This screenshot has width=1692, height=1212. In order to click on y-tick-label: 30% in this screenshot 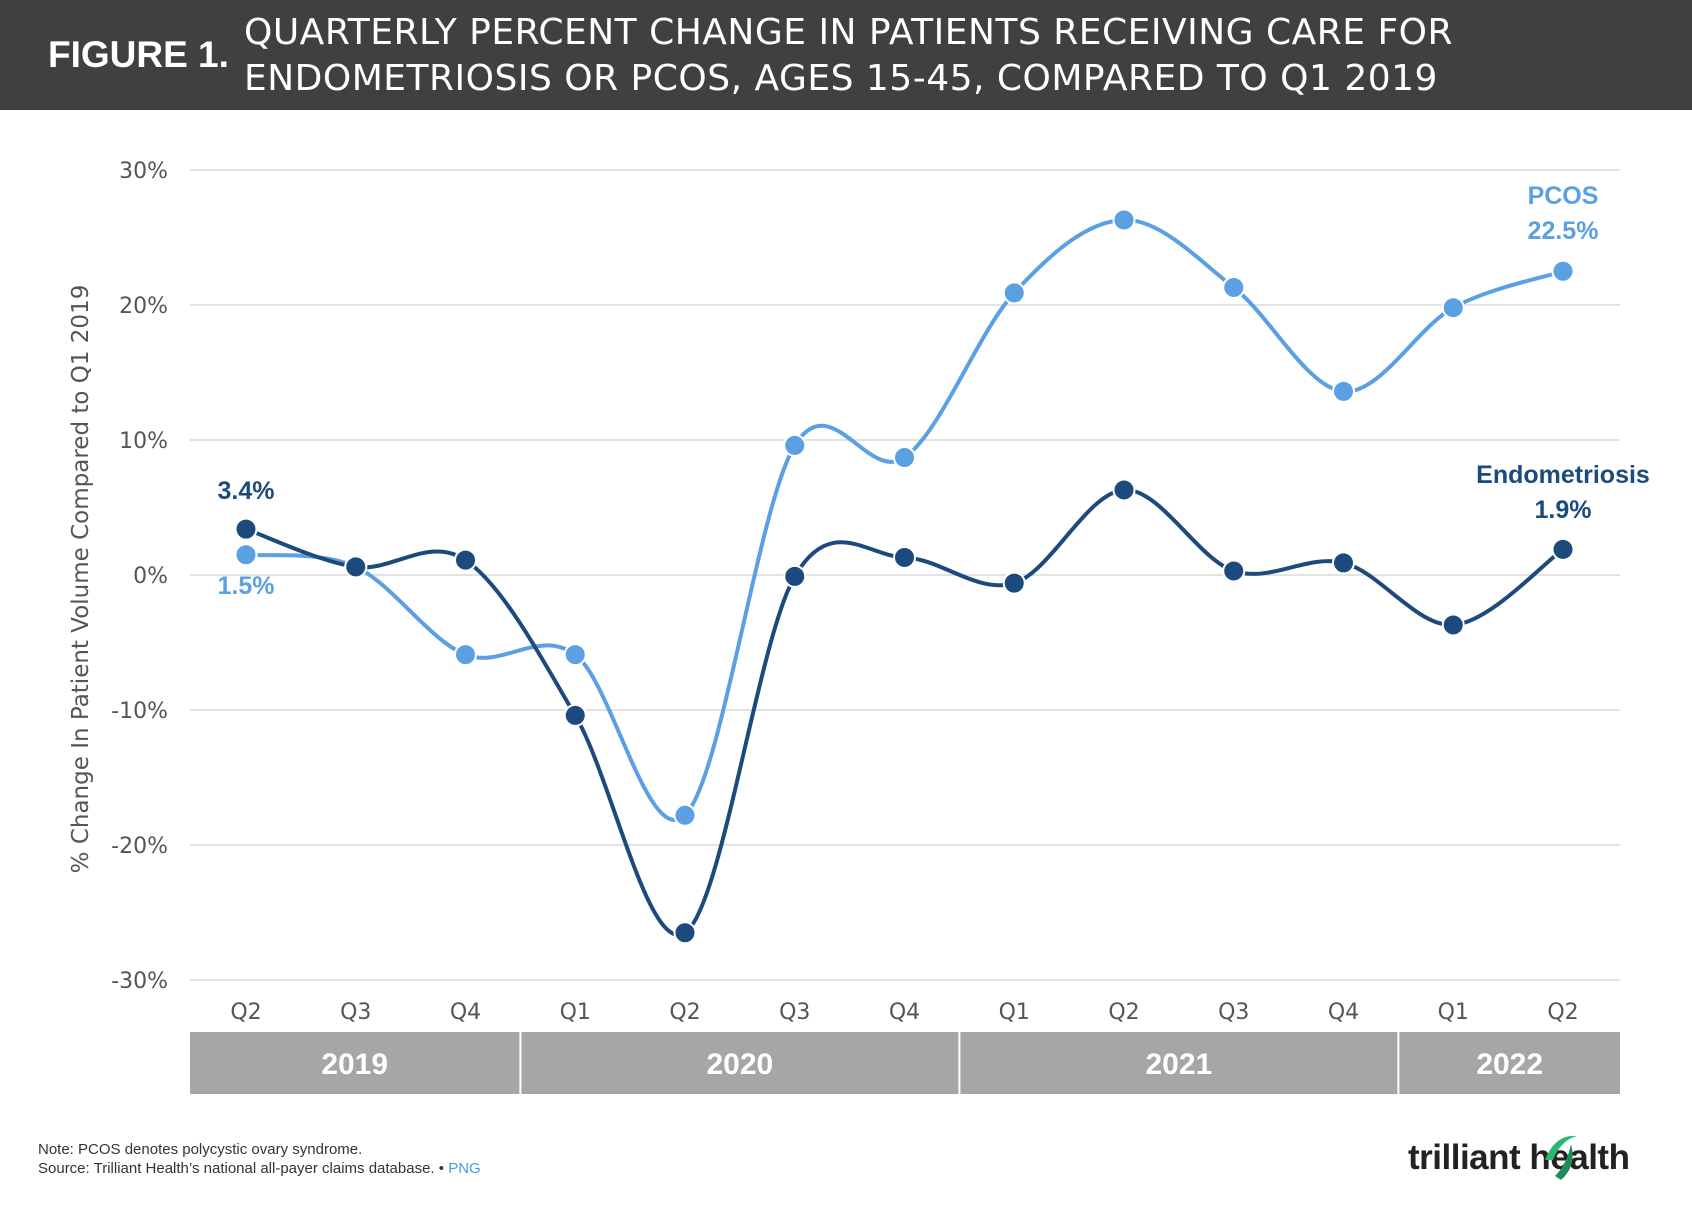, I will do `click(143, 171)`.